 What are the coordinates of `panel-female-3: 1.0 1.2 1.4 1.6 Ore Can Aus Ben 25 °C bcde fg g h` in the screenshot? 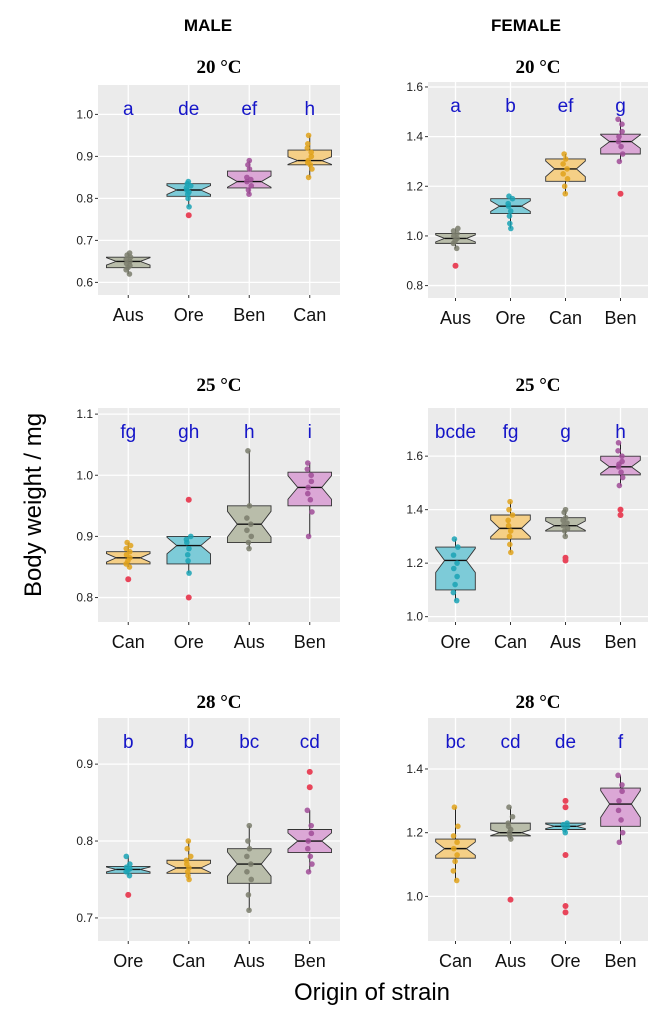 It's located at (527, 513).